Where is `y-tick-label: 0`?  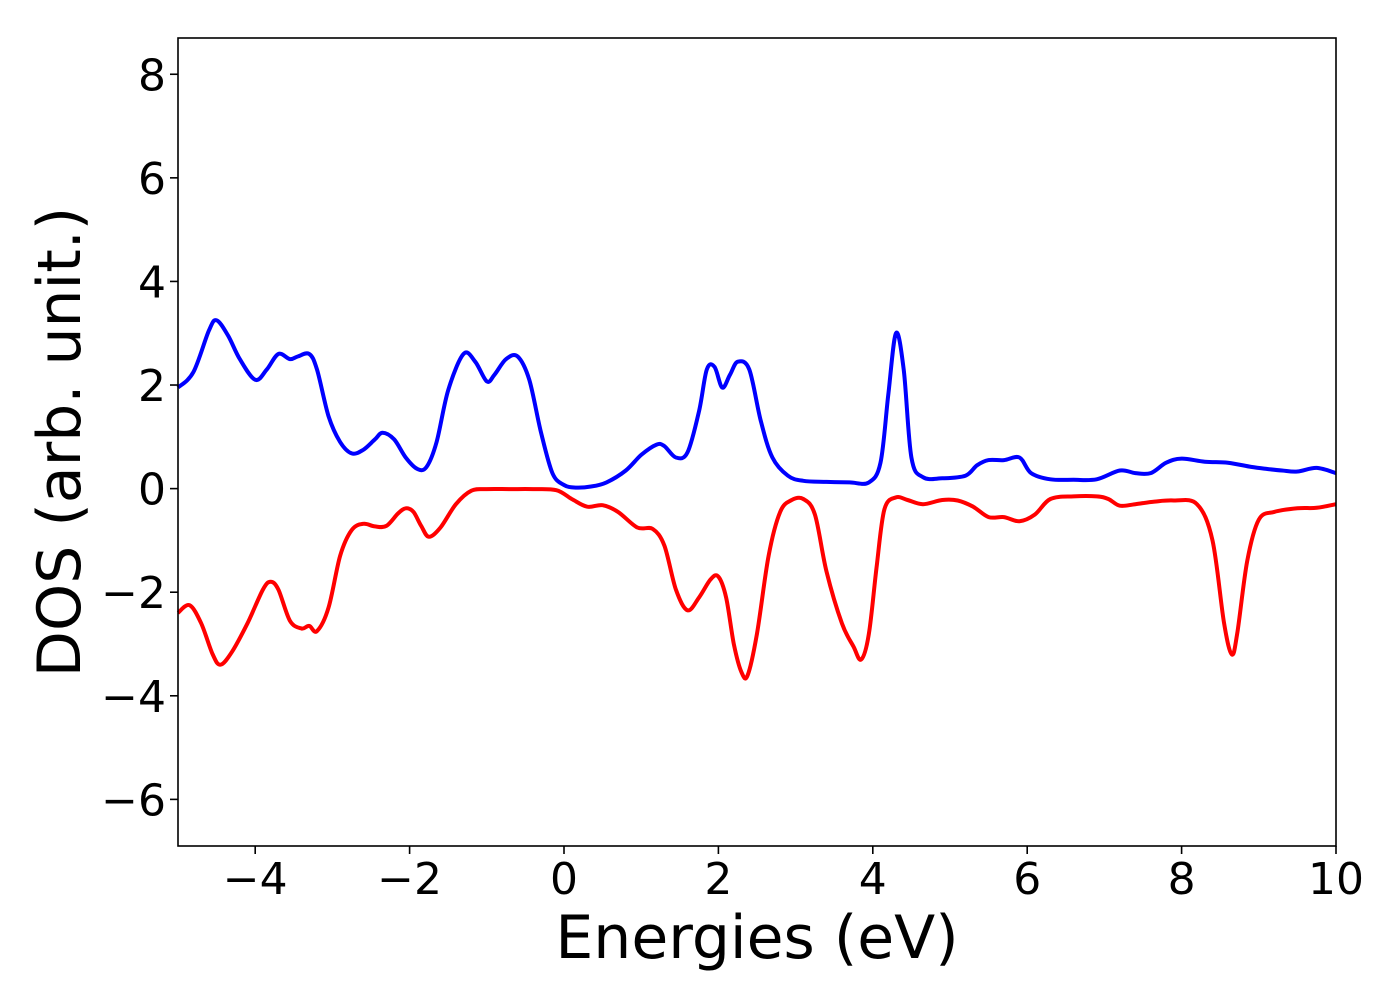 y-tick-label: 0 is located at coordinates (152, 490).